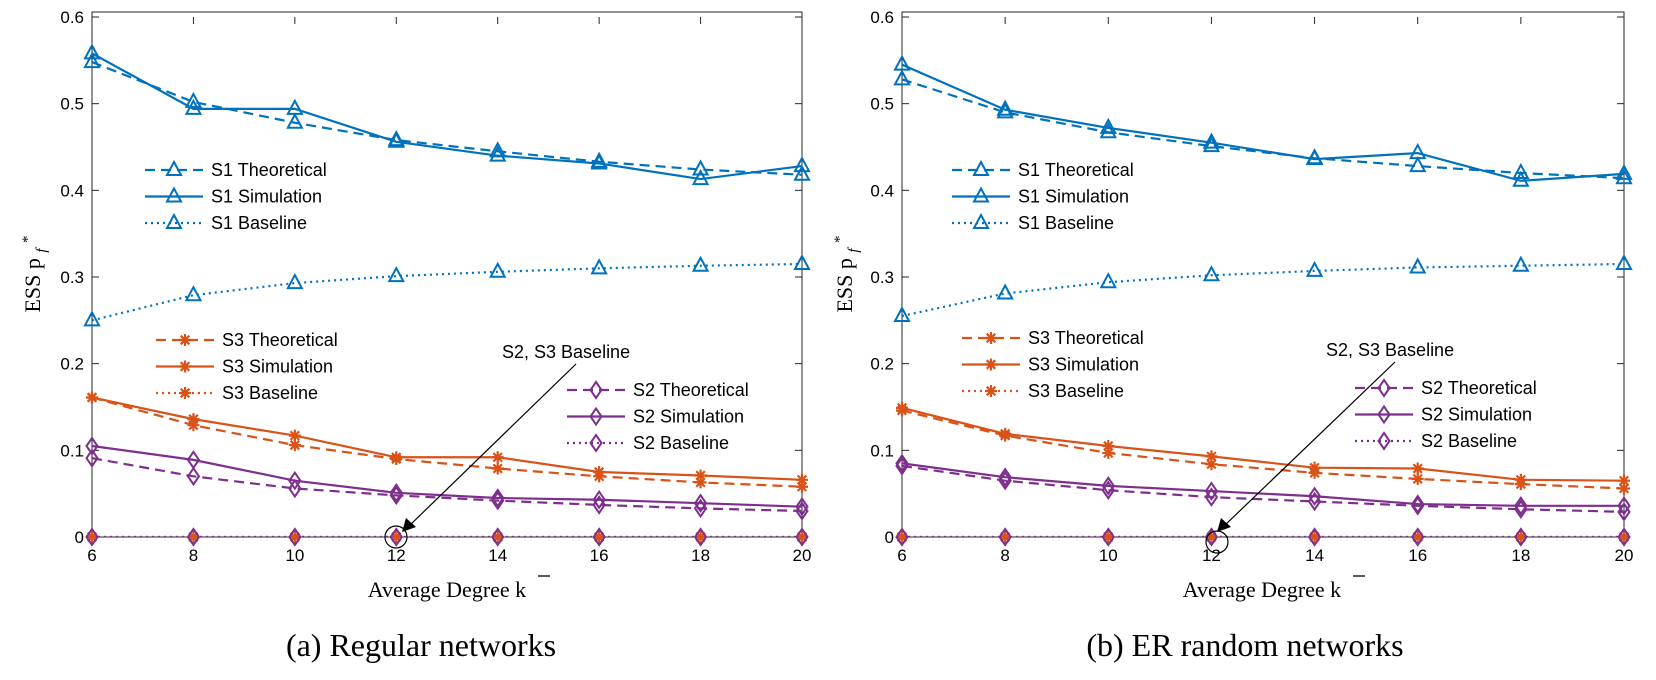 The height and width of the screenshot is (680, 1656). I want to click on annotation-arrowhead, so click(1224, 525).